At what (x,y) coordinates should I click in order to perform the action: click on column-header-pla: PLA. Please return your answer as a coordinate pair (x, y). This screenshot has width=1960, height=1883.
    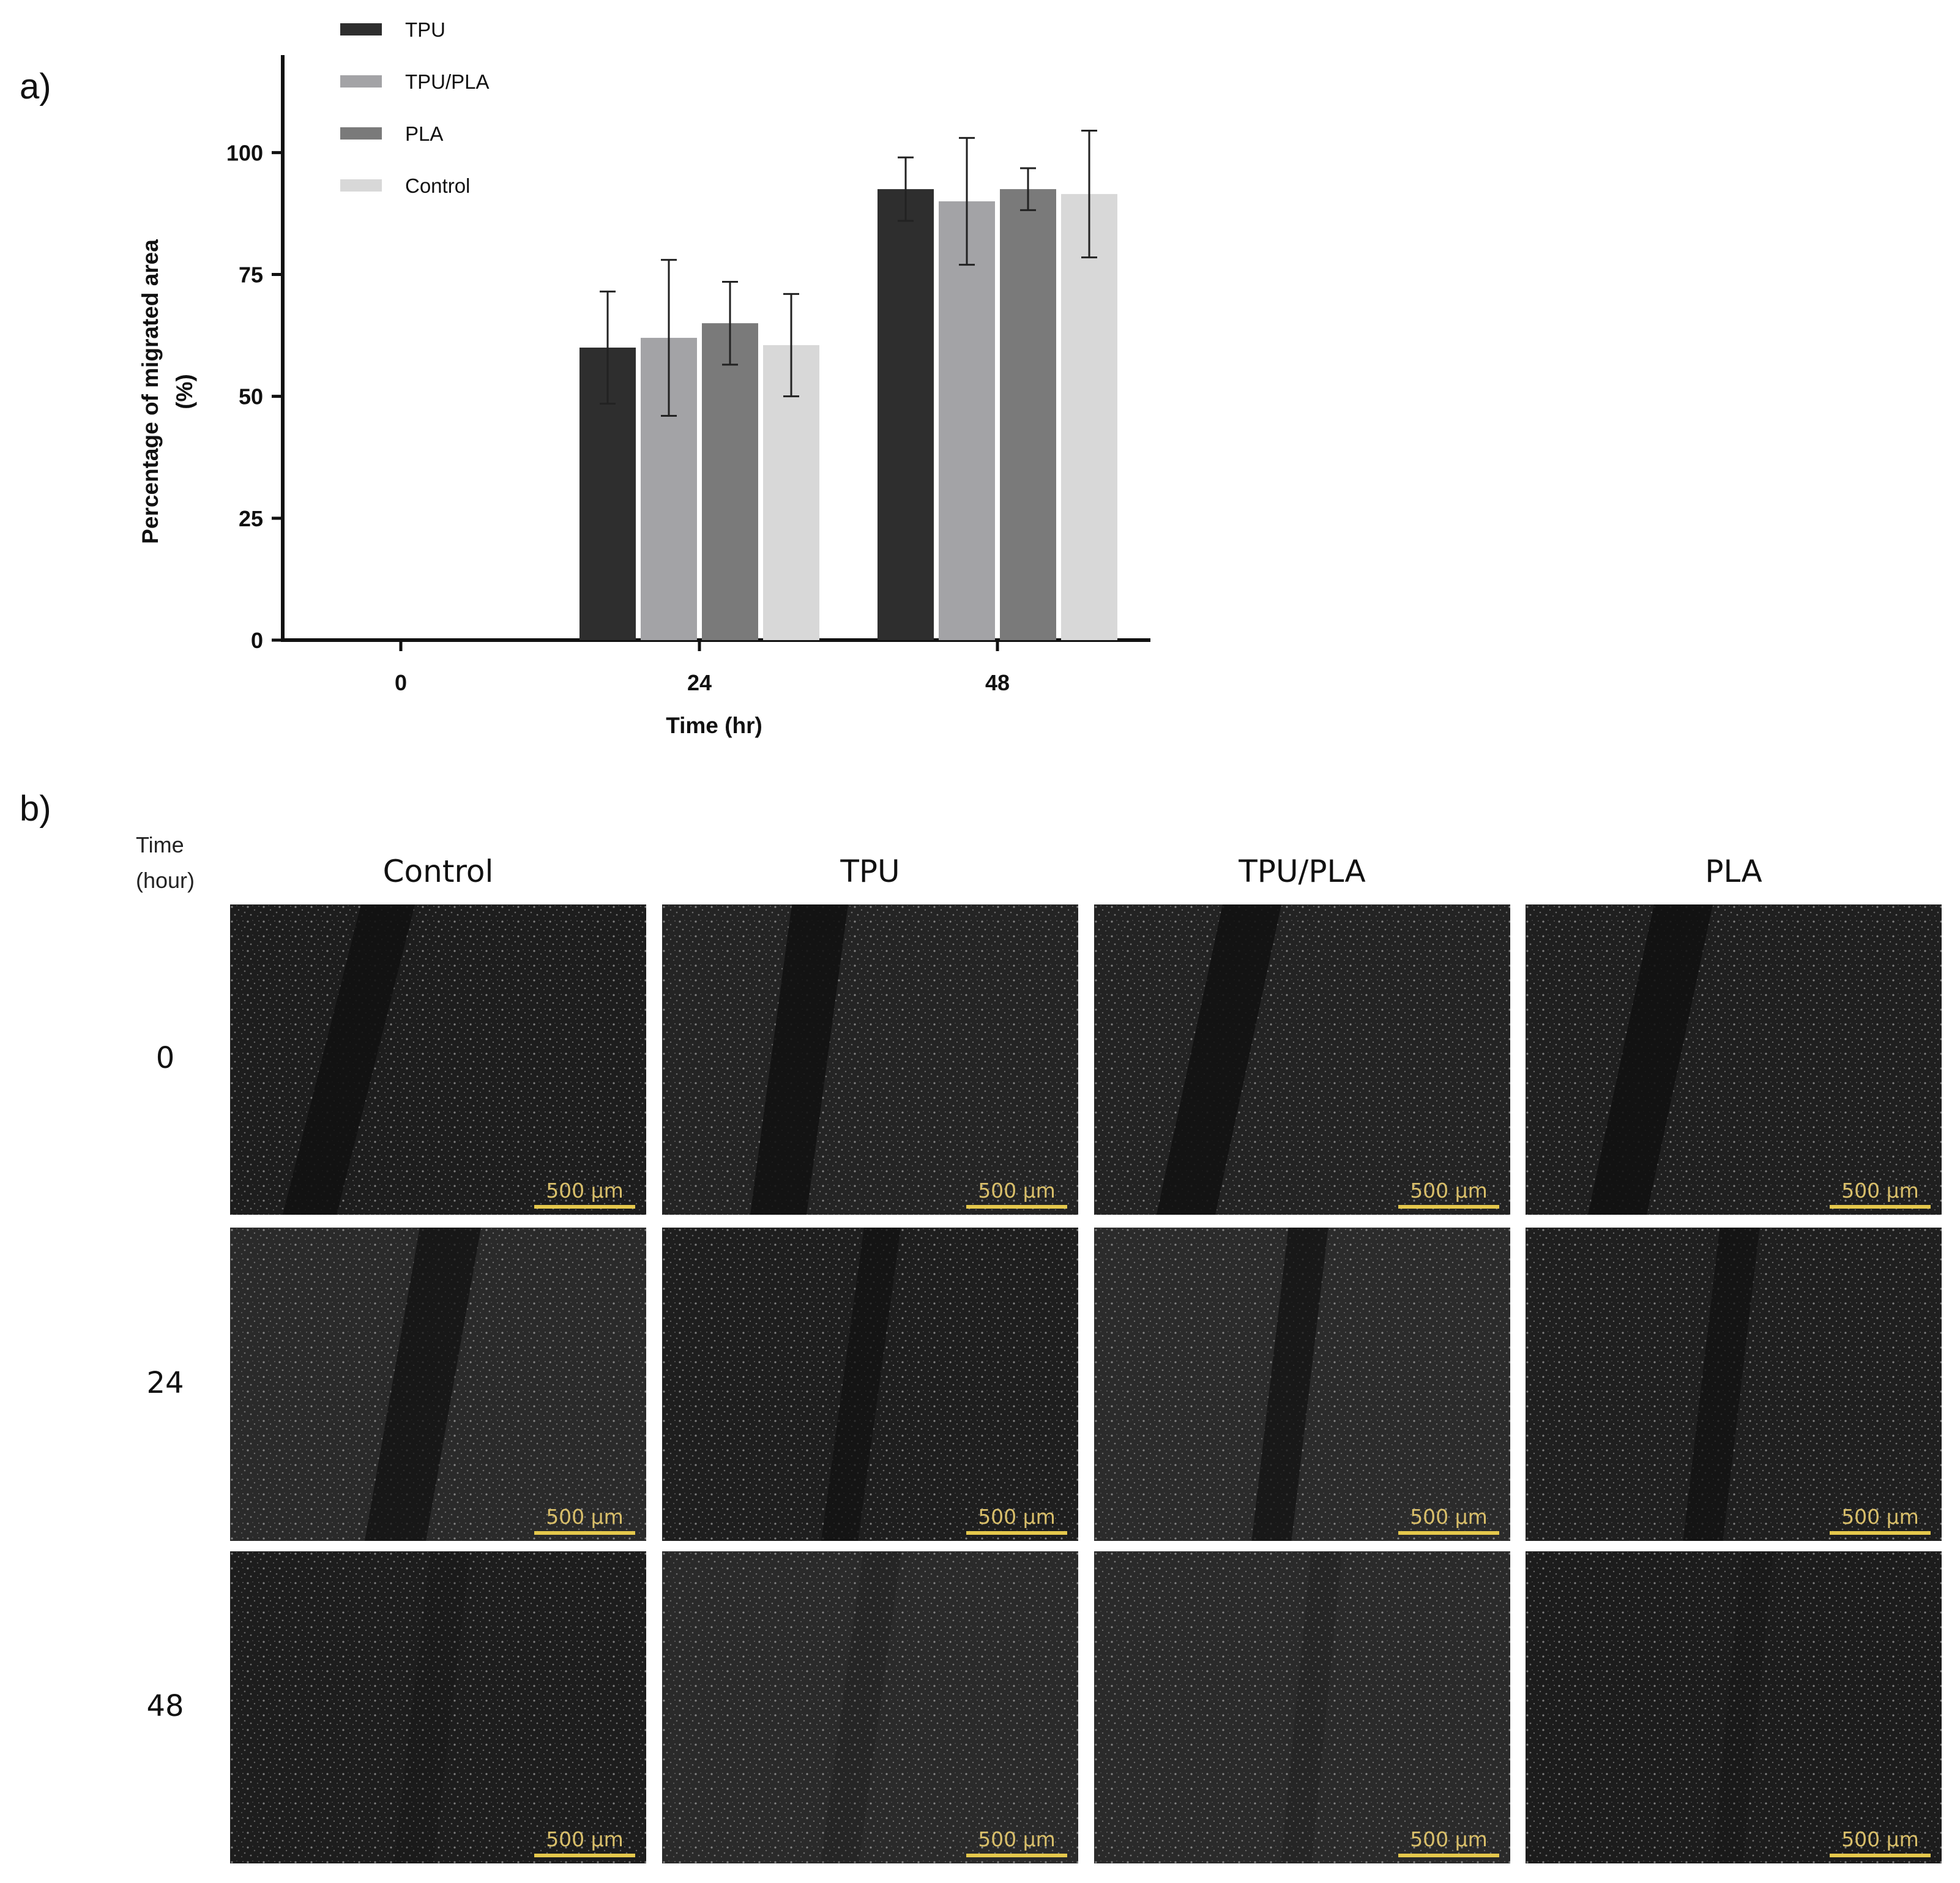
    Looking at the image, I should click on (1733, 871).